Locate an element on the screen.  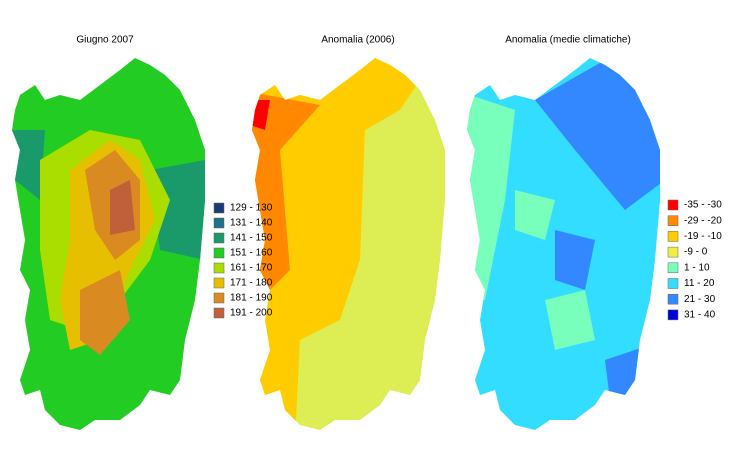
map-title: Anomalia (medie climatiche) is located at coordinates (568, 40).